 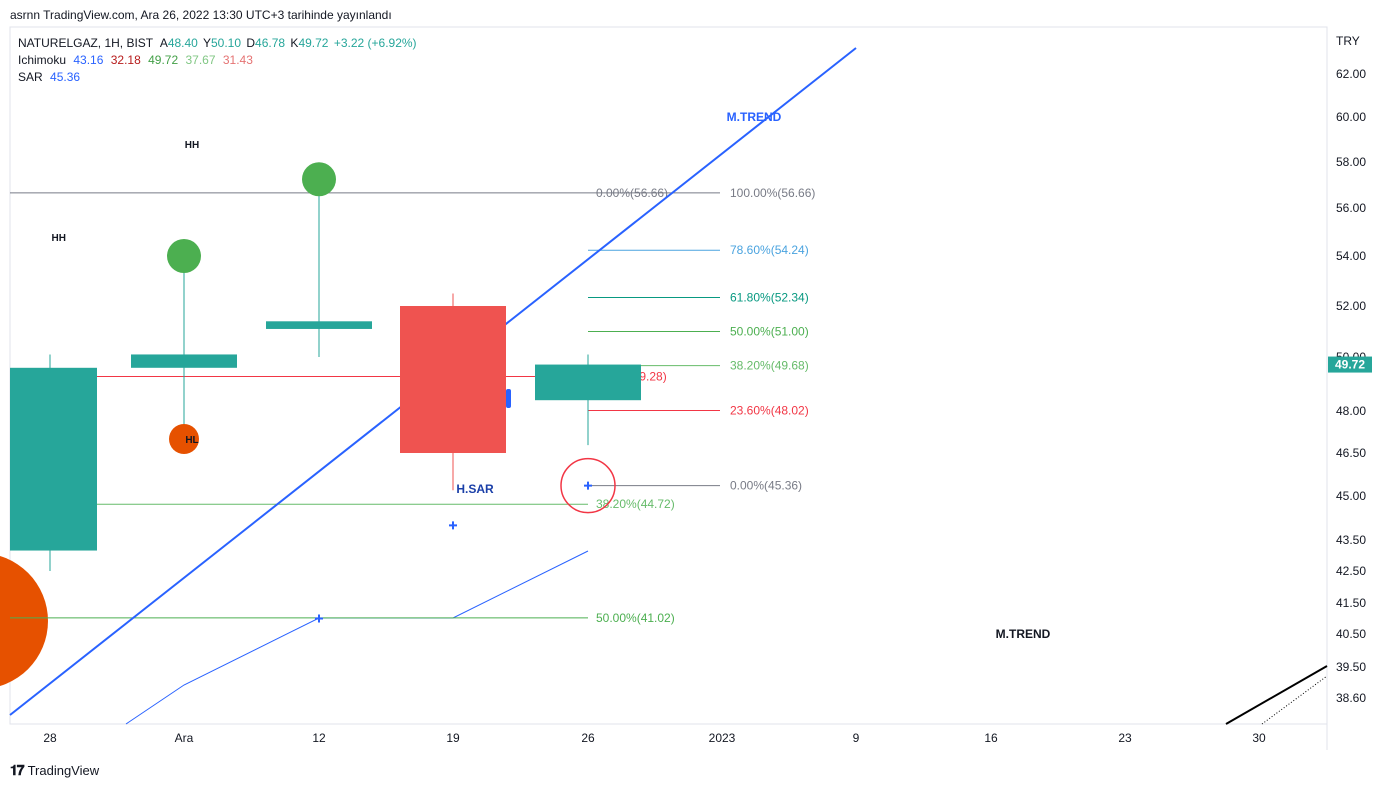 I want to click on ichimoku-legend-row: Ichimoku 43.16 32.18 49.72 37.67 31.43, so click(x=219, y=60).